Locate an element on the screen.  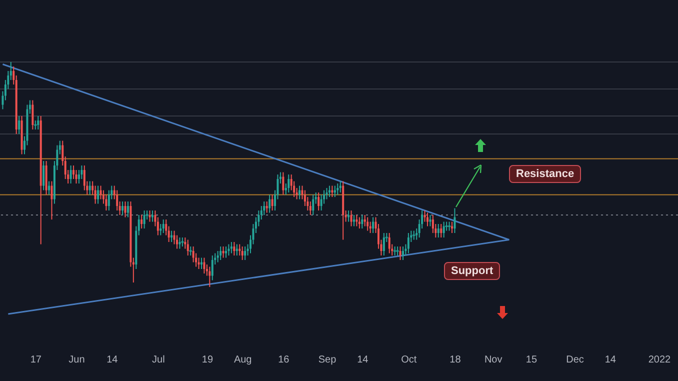
x-tick-label: 19 is located at coordinates (208, 360).